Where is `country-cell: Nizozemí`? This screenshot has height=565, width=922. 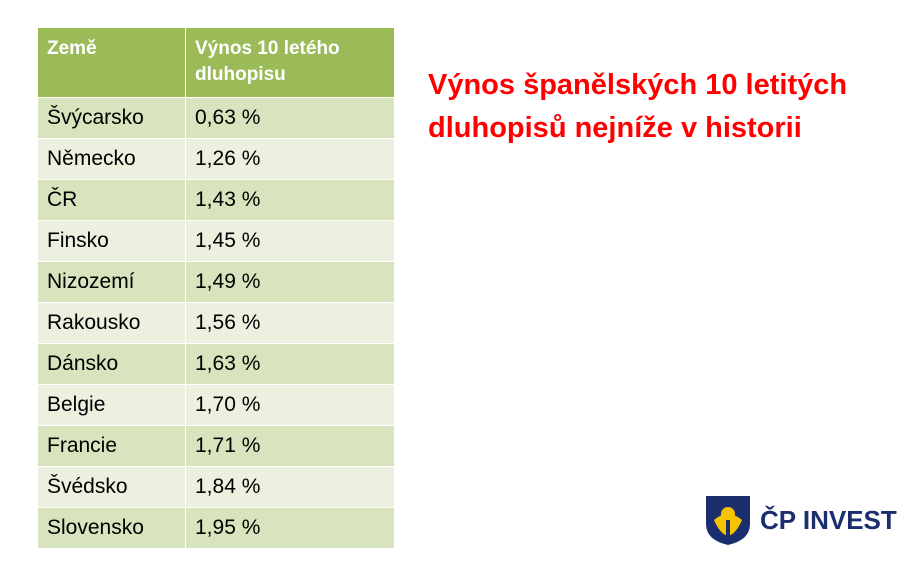 country-cell: Nizozemí is located at coordinates (111, 282).